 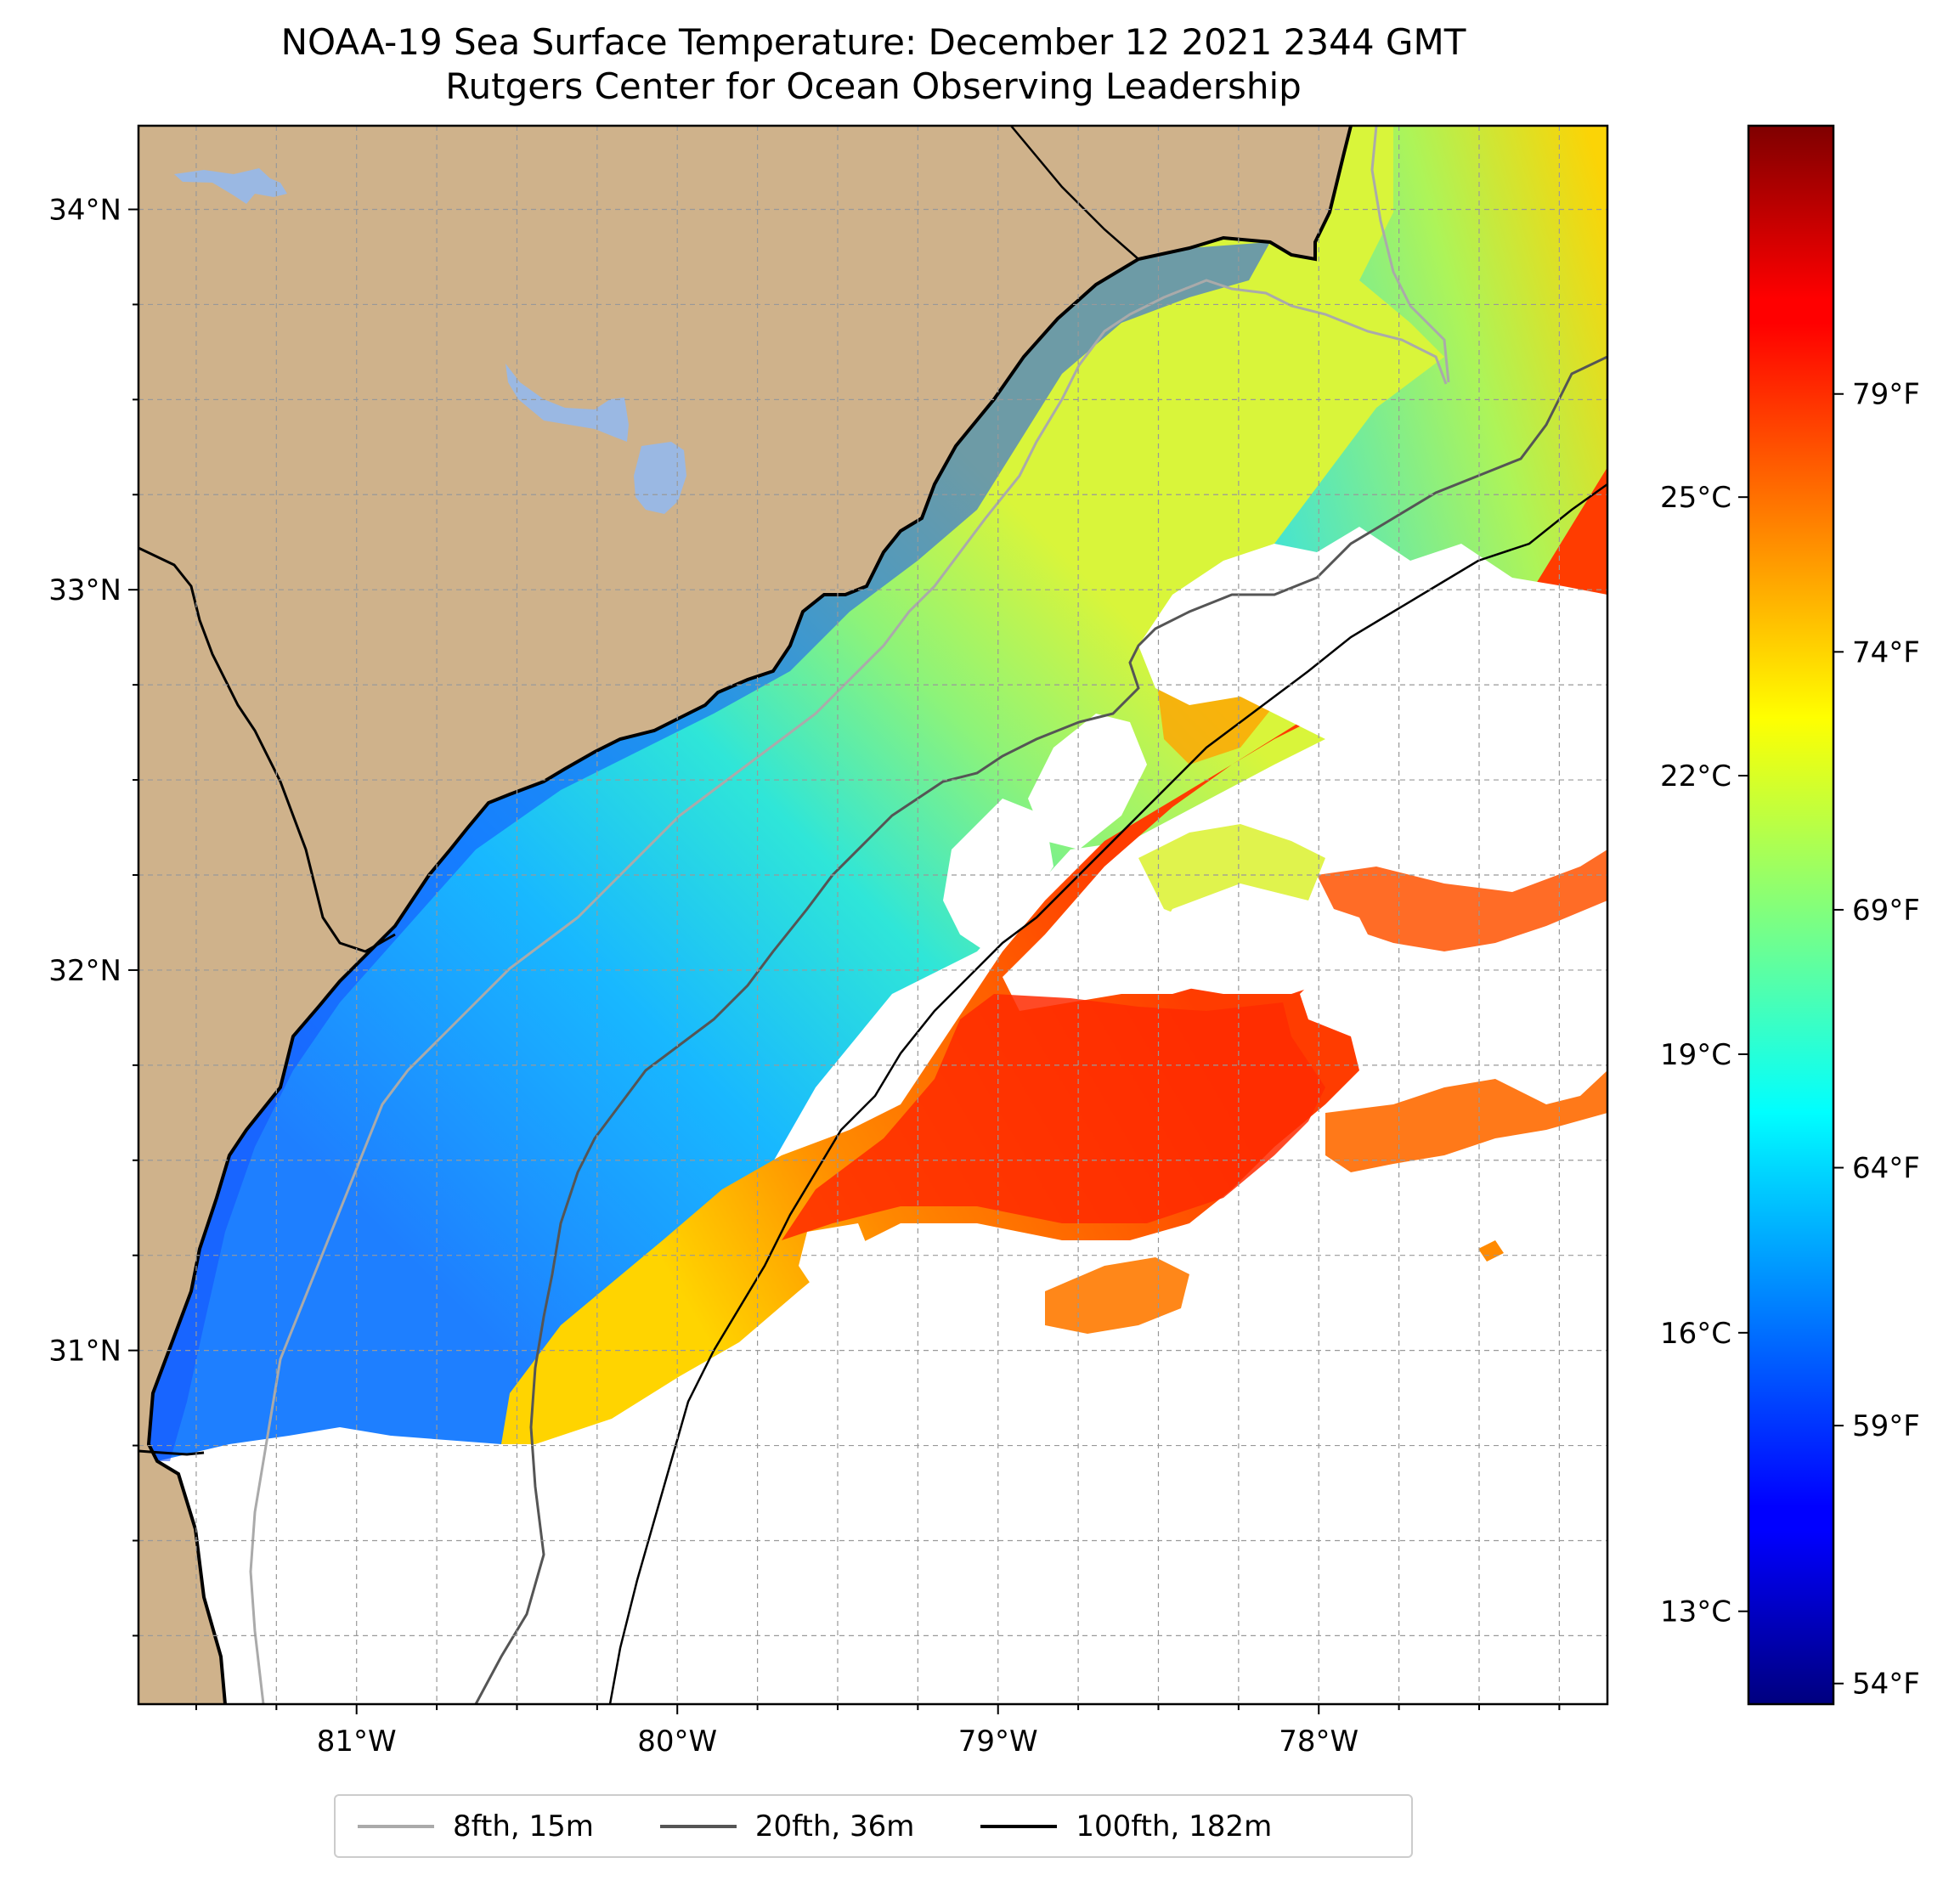 What do you see at coordinates (1886, 1426) in the screenshot?
I see `fahrenheit-tick-label: 59°F` at bounding box center [1886, 1426].